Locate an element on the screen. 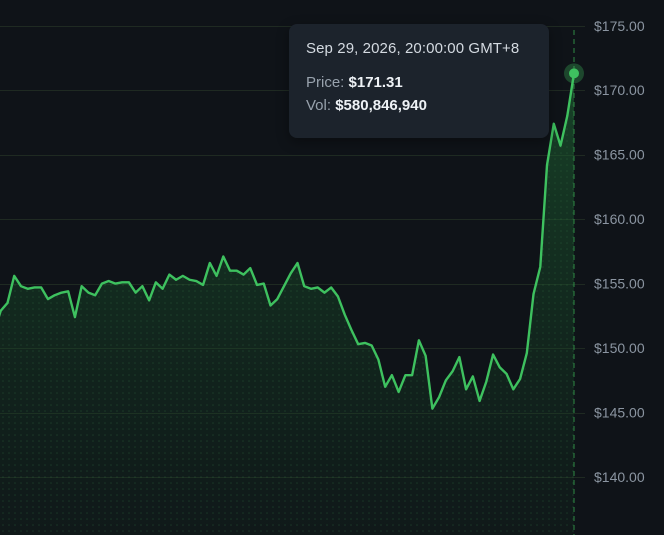  hover-marker-dot is located at coordinates (574, 73).